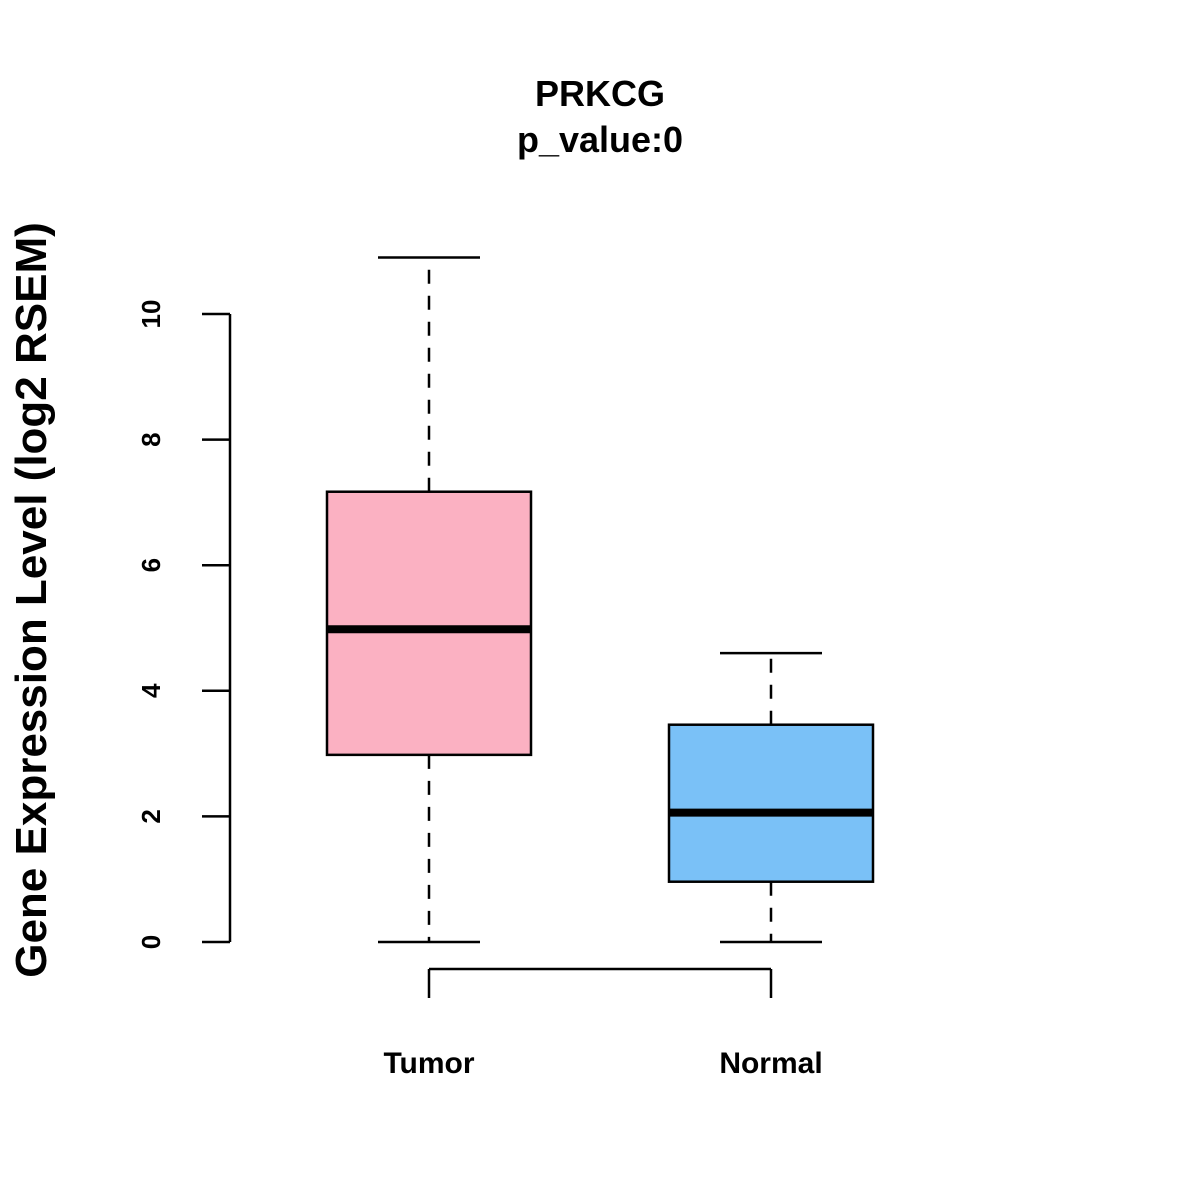 The image size is (1200, 1200). I want to click on x-category-label: Tumor, so click(428, 1063).